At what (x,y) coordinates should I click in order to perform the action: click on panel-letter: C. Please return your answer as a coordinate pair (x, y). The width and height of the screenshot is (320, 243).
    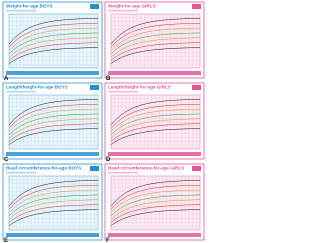
    Looking at the image, I should click on (6, 160).